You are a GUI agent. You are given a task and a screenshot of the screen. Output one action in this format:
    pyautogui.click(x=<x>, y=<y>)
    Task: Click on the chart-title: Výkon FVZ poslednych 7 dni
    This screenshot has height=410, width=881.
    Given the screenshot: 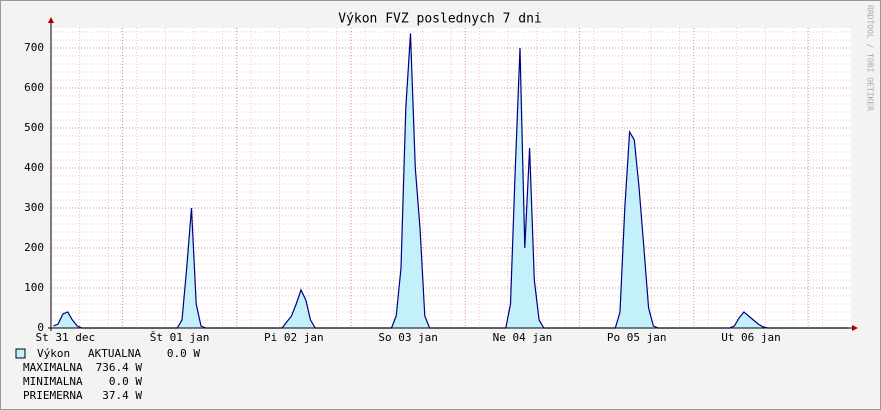 What is the action you would take?
    pyautogui.click(x=440, y=19)
    